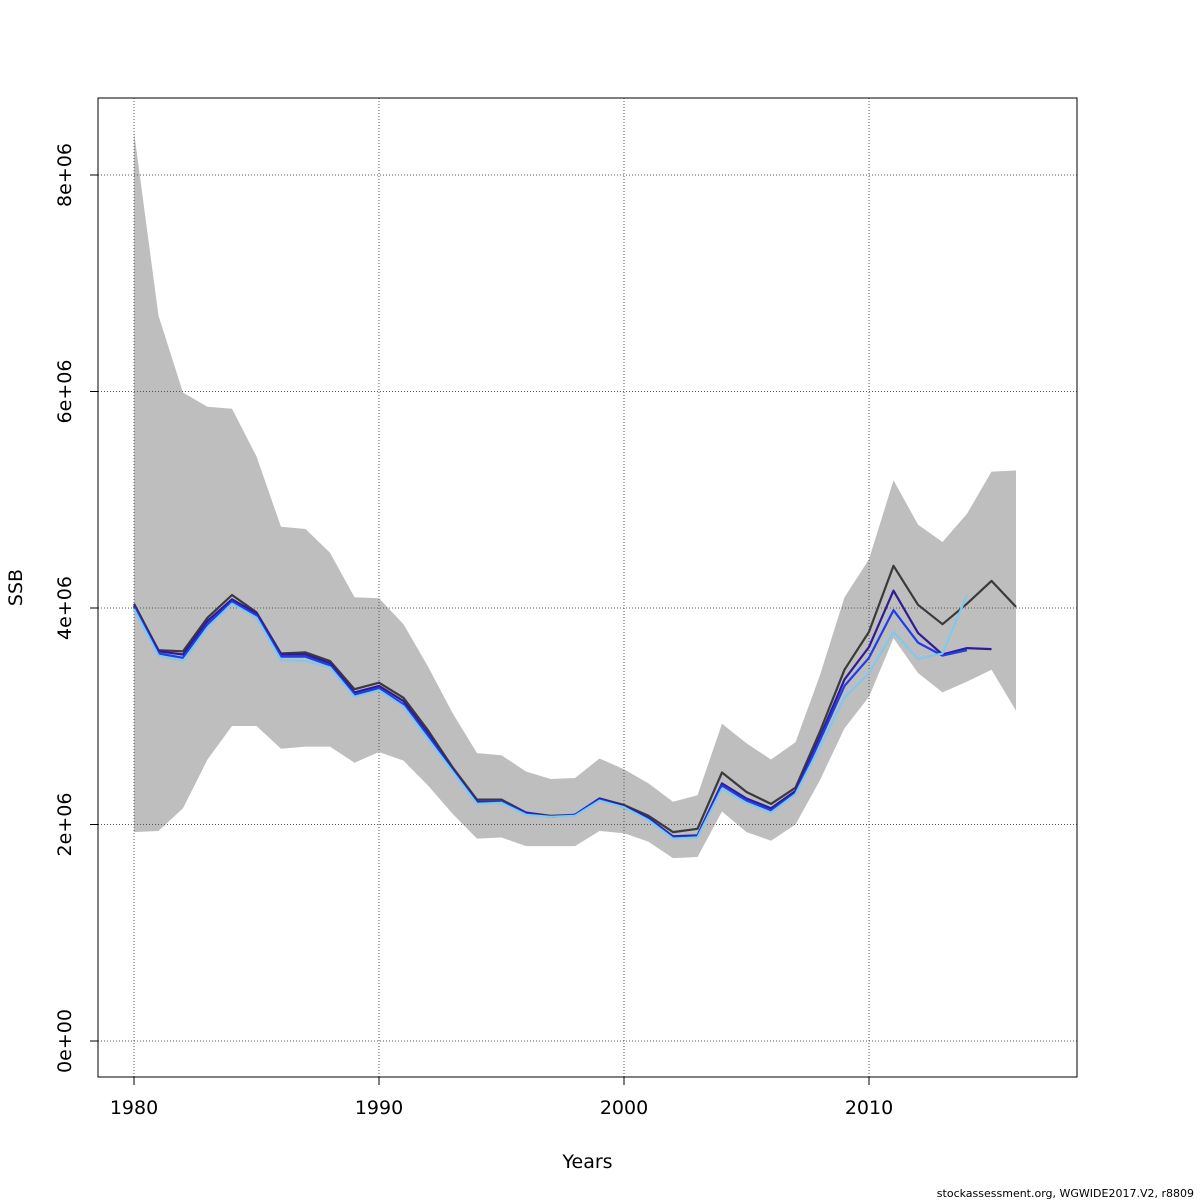 This screenshot has height=1200, width=1200. What do you see at coordinates (379, 1108) in the screenshot?
I see `x-tick-label: 1990` at bounding box center [379, 1108].